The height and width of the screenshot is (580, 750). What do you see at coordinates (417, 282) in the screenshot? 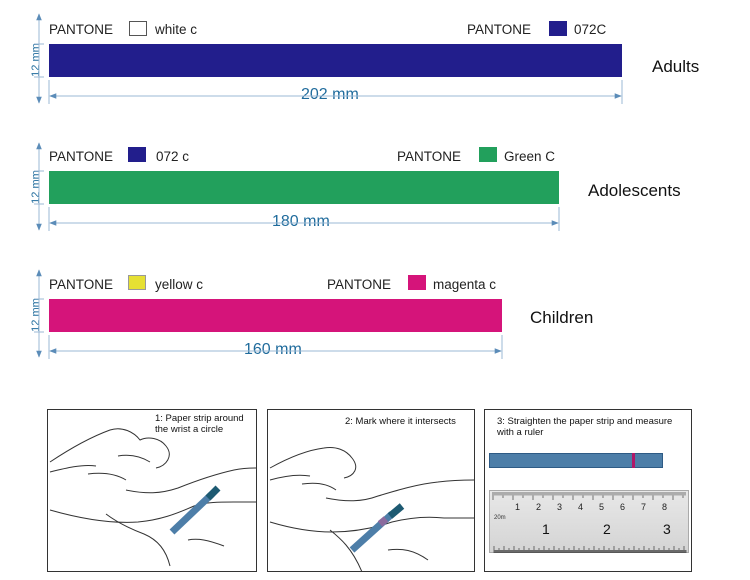
I see `swatch-magenta` at bounding box center [417, 282].